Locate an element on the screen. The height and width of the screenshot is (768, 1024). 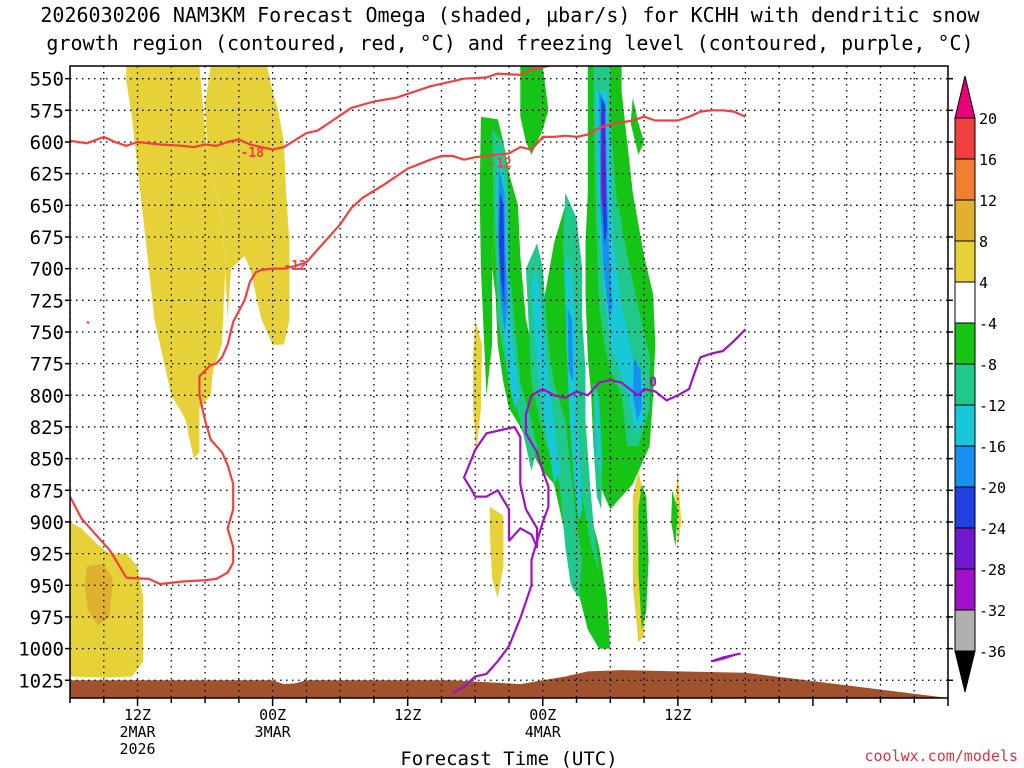
y-tick-label: 950 is located at coordinates (47, 586).